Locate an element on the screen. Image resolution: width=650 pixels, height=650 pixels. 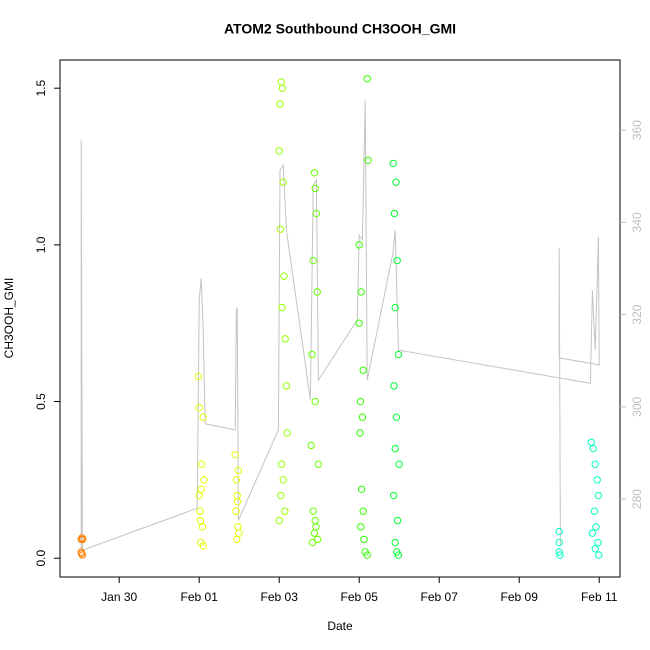
y-tick-label: 1.0 is located at coordinates (41, 244).